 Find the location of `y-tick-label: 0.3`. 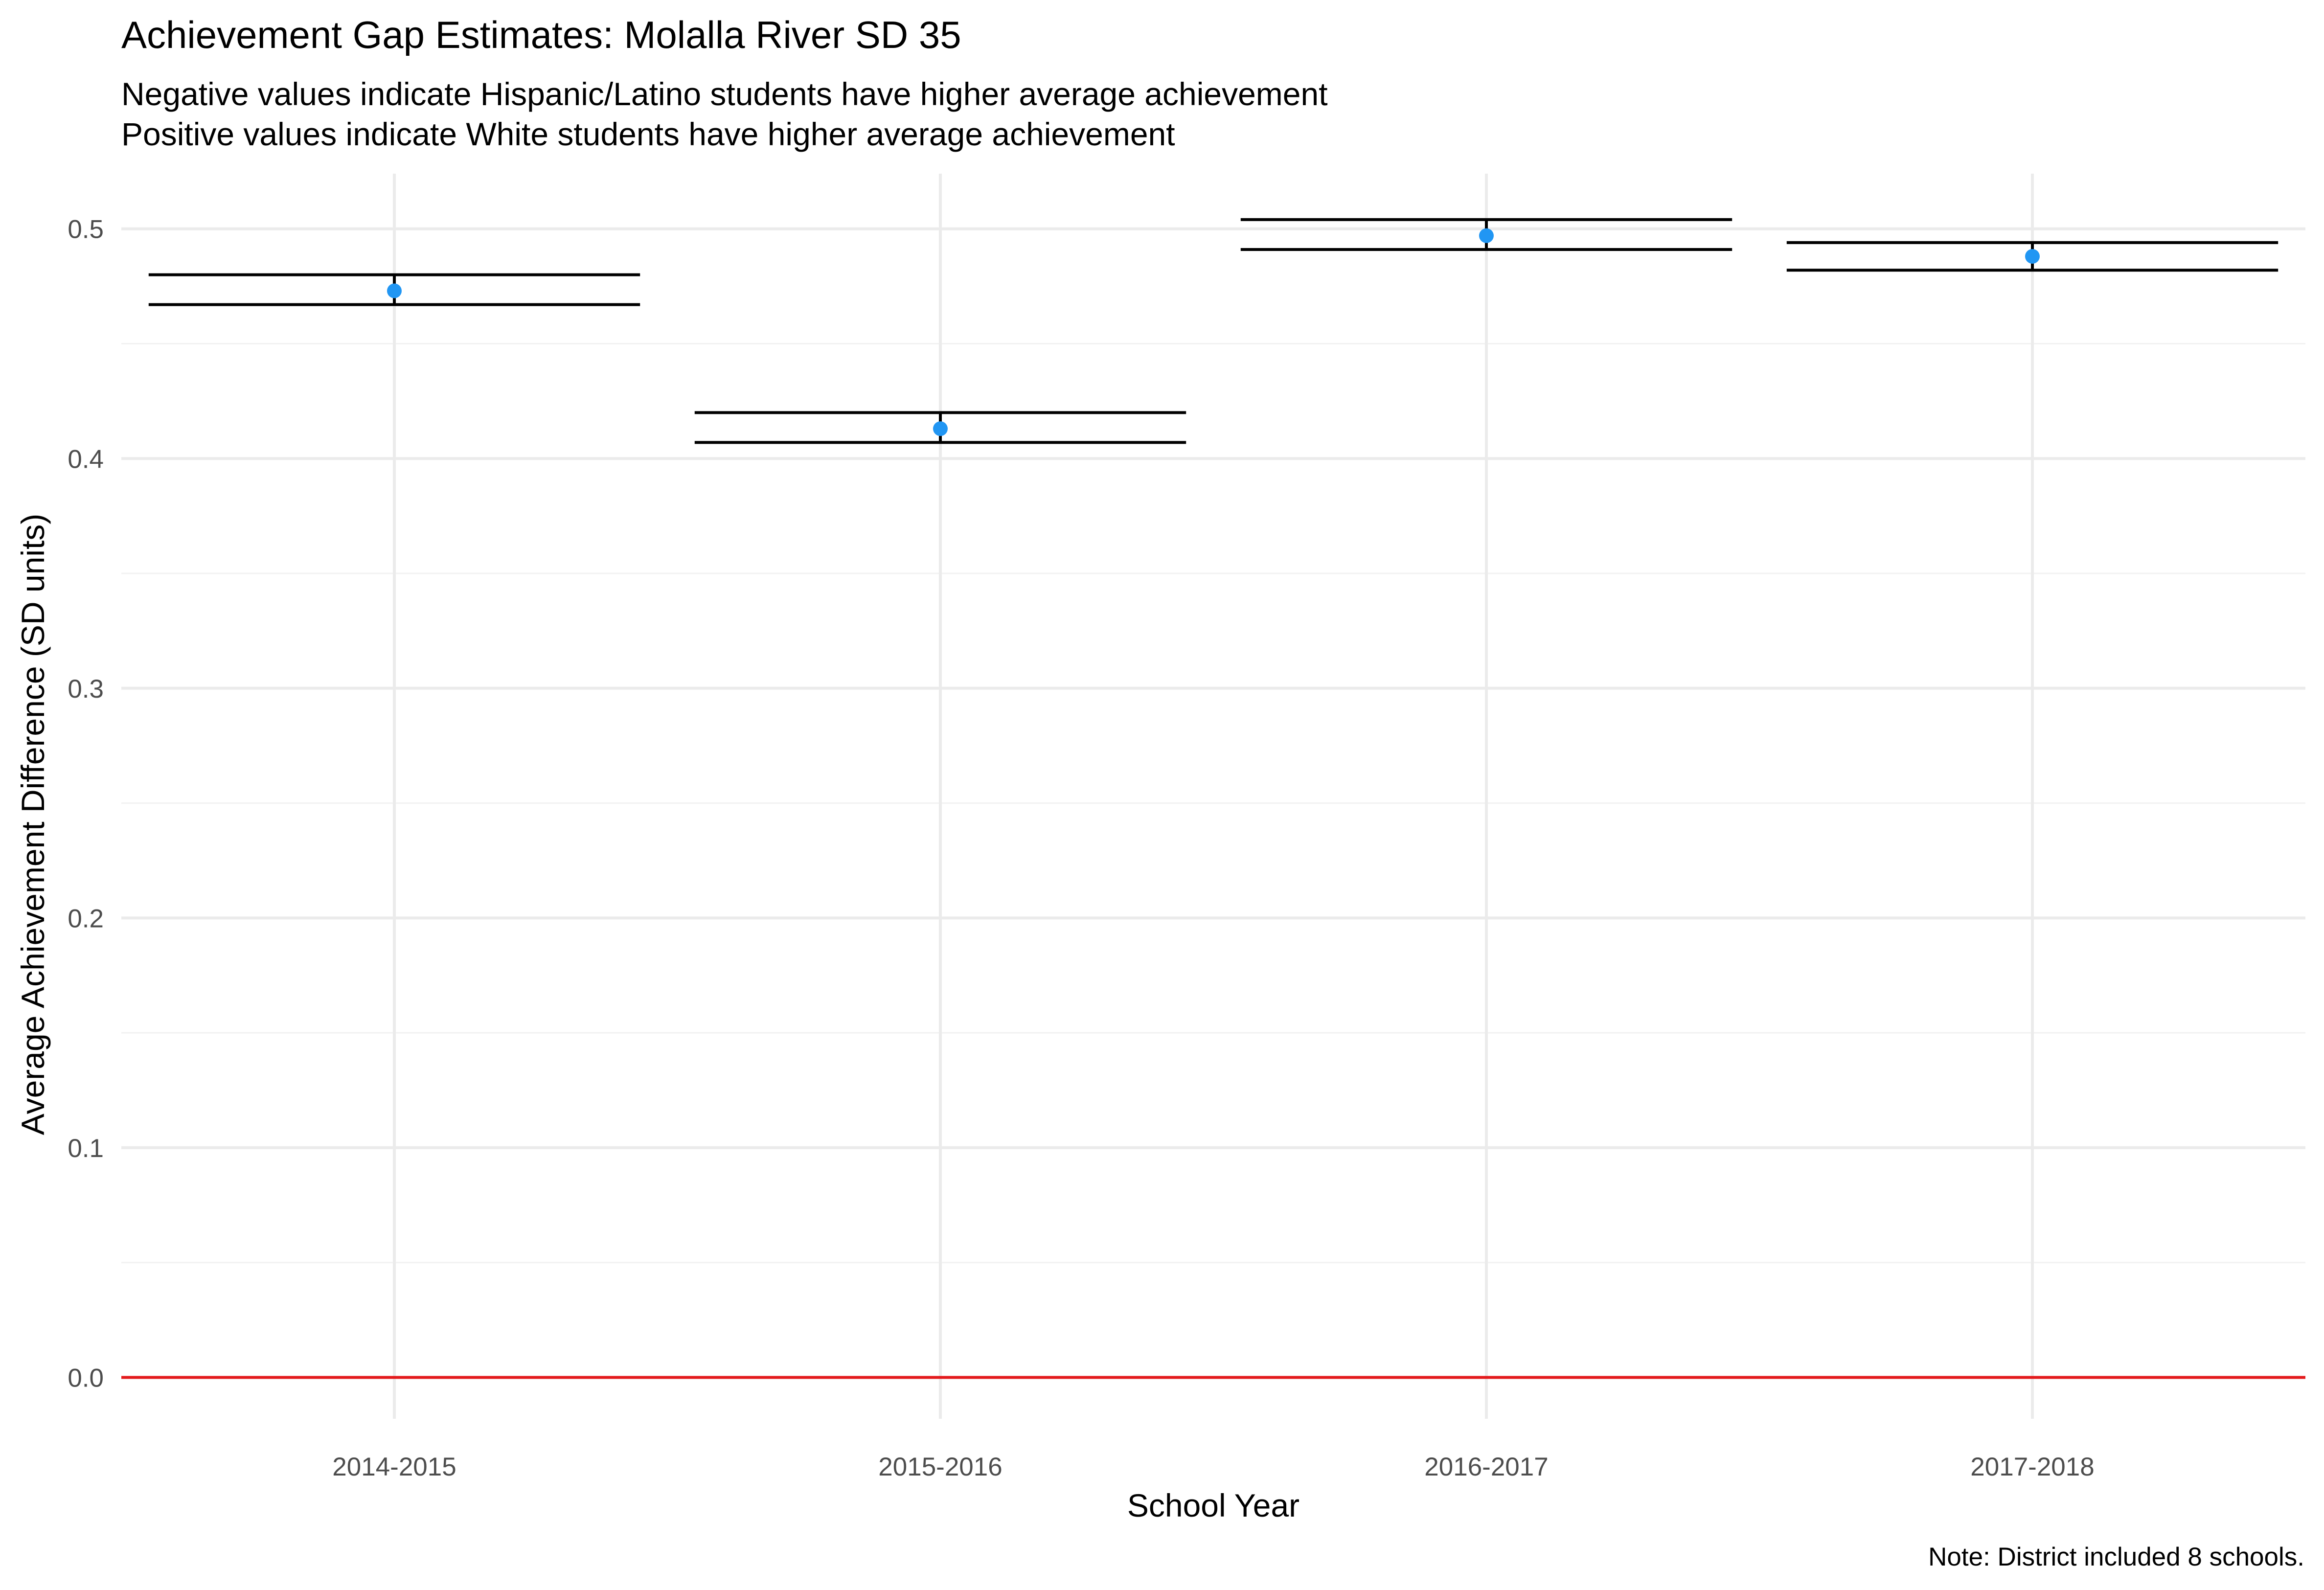

y-tick-label: 0.3 is located at coordinates (86, 690).